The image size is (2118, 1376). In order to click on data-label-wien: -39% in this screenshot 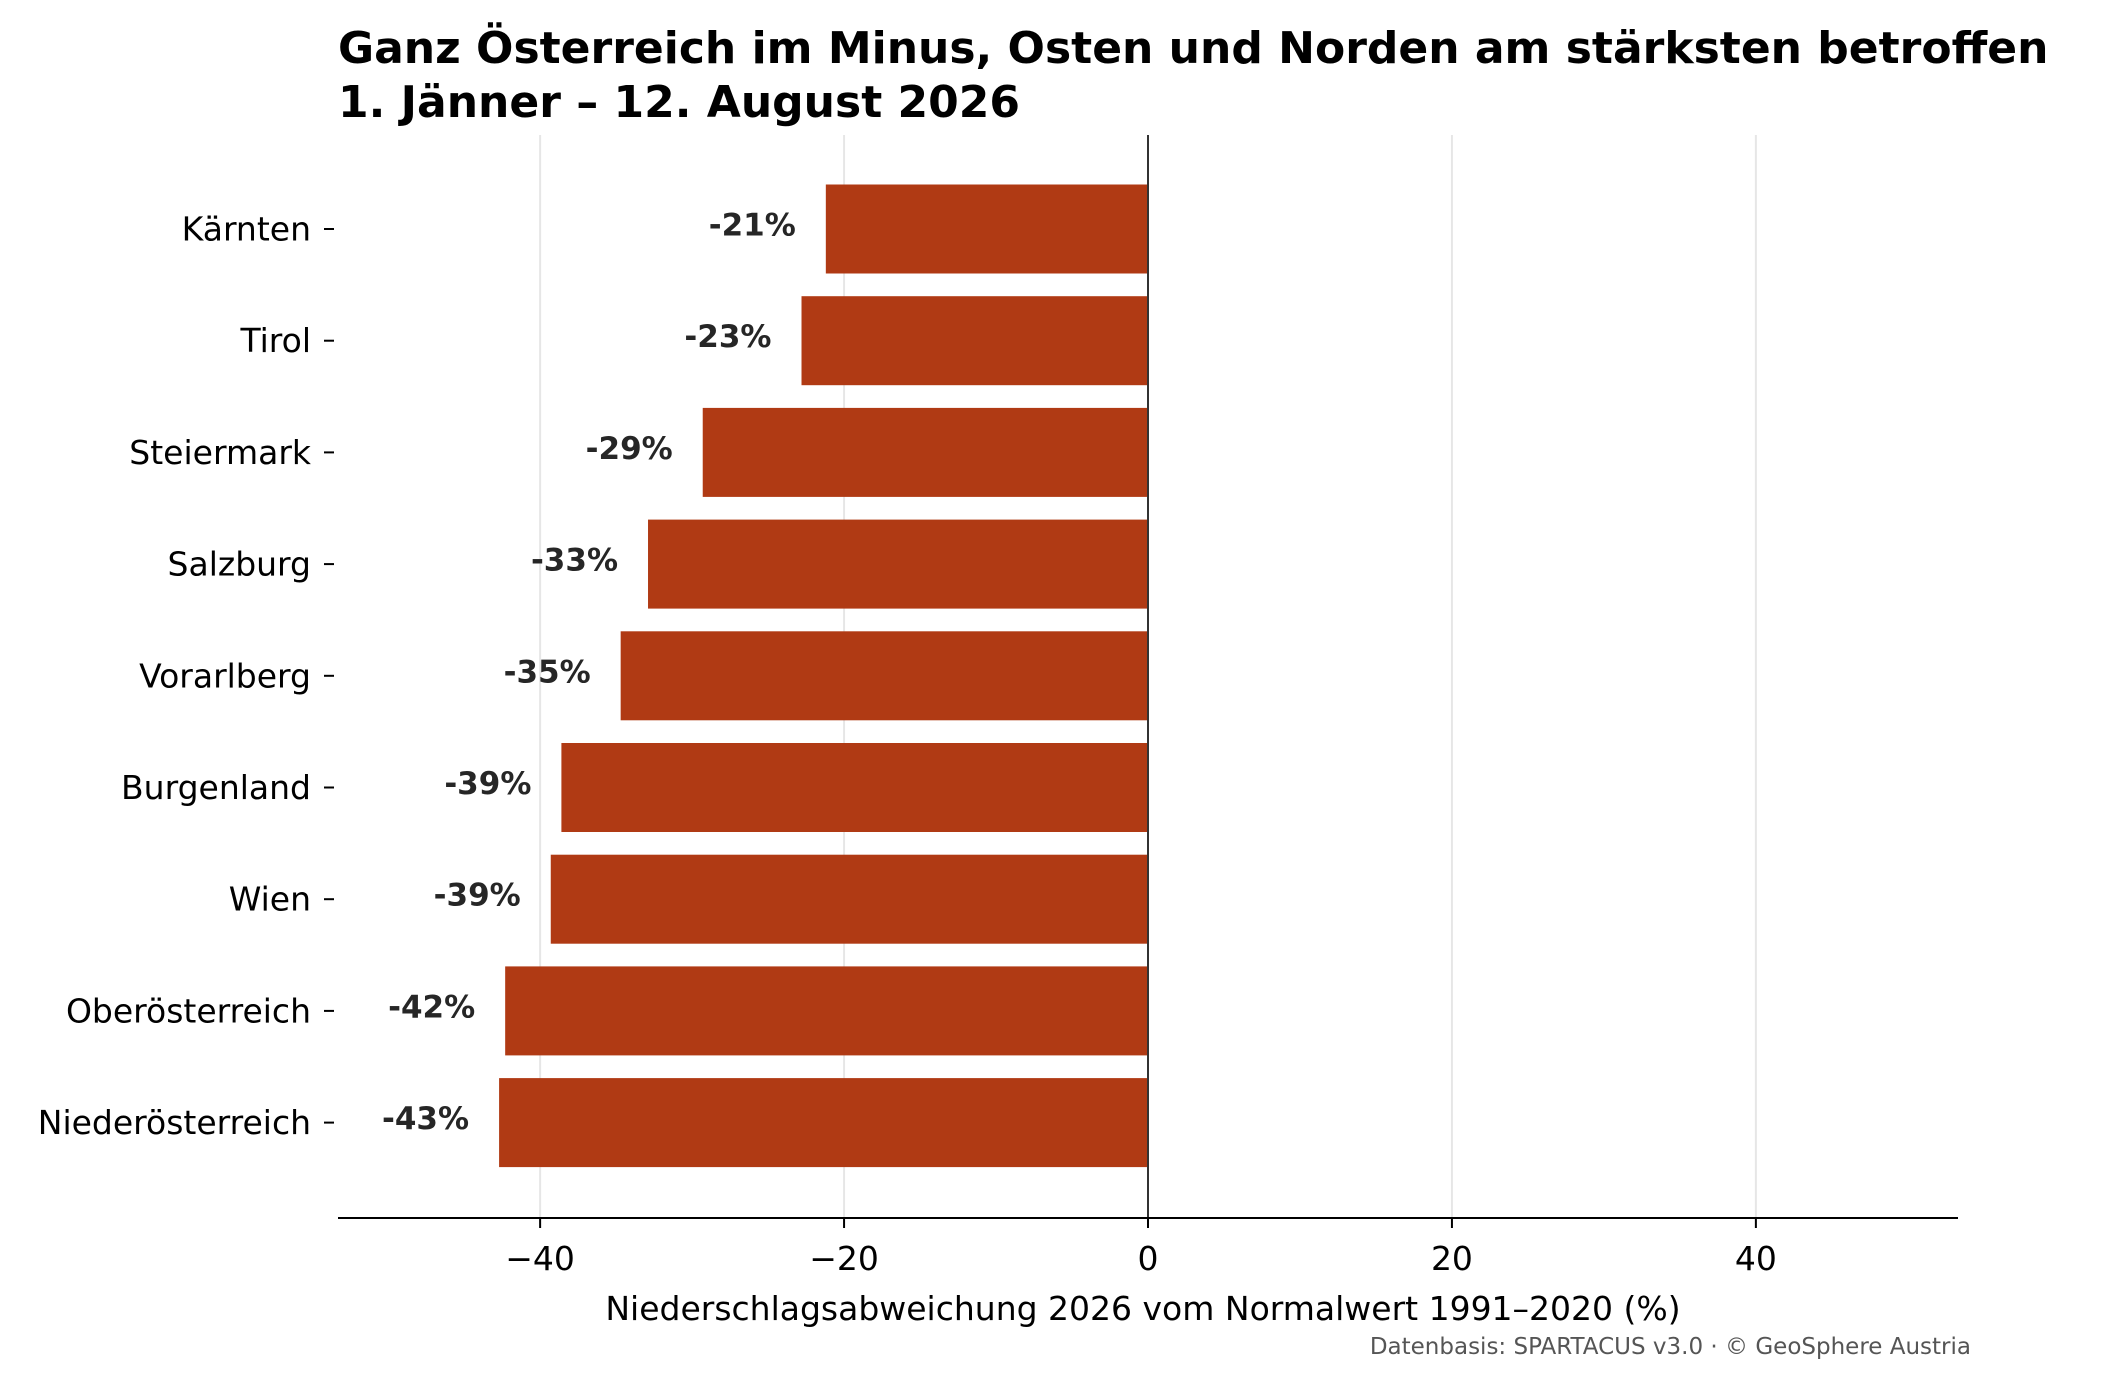, I will do `click(477, 896)`.